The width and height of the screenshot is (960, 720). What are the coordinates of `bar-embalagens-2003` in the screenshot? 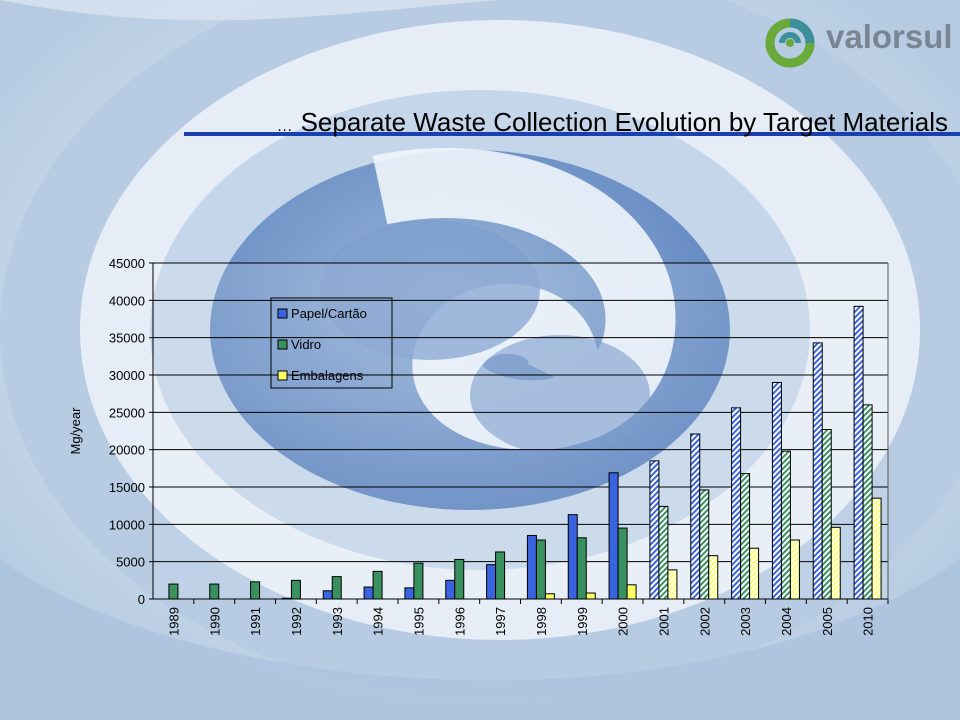 It's located at (754, 573).